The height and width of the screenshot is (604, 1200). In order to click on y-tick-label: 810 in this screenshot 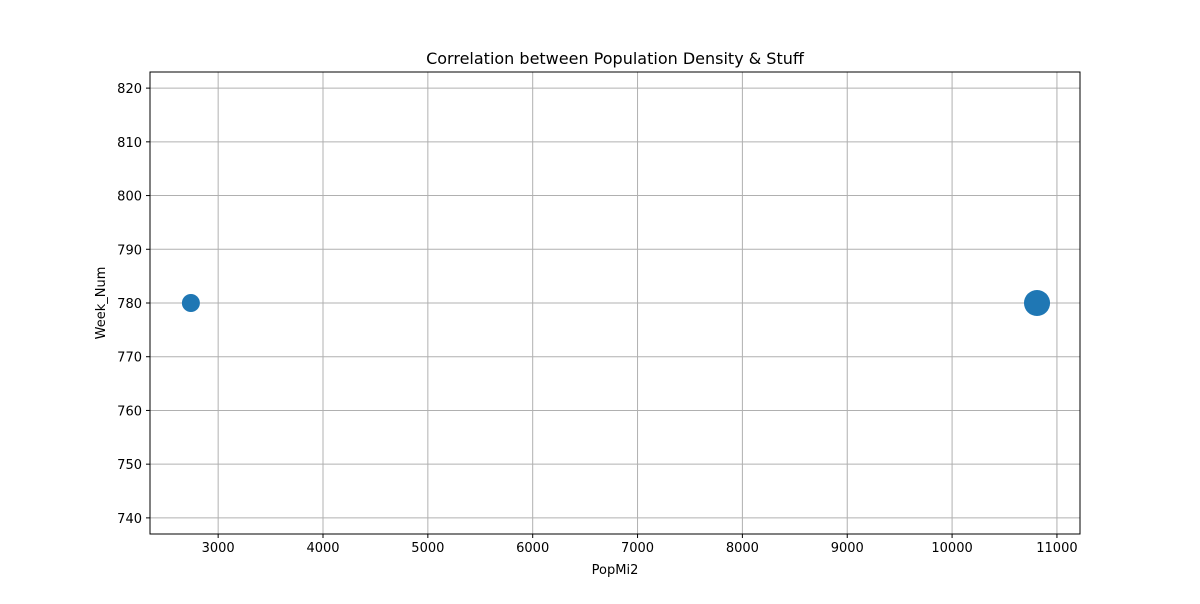, I will do `click(129, 143)`.